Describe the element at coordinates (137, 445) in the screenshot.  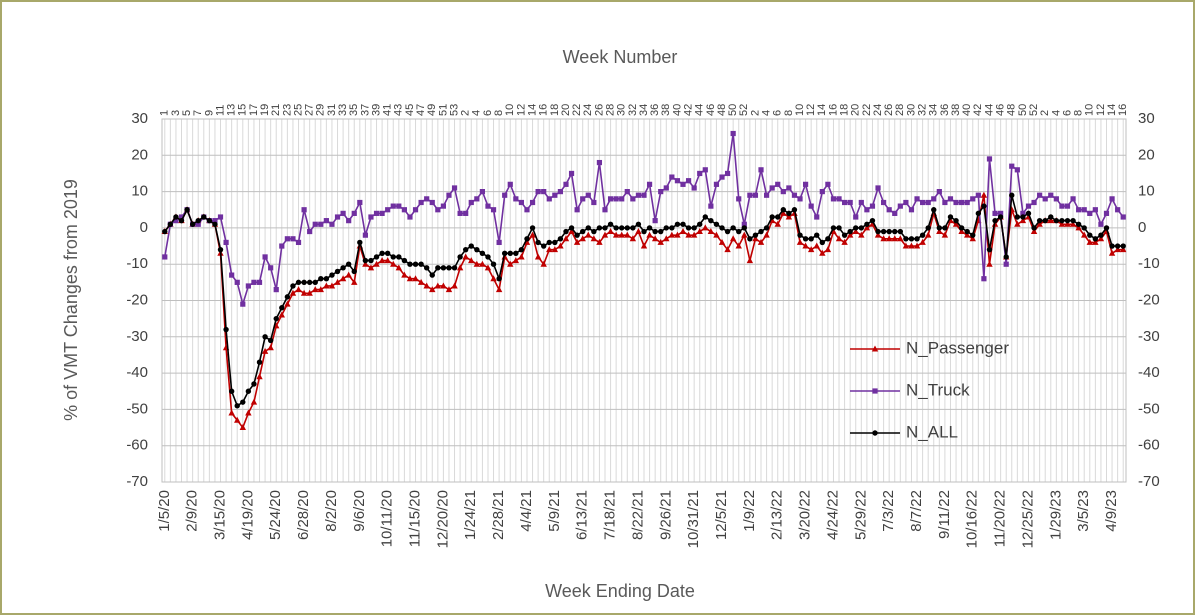
I see `y-tick-label: -60` at that location.